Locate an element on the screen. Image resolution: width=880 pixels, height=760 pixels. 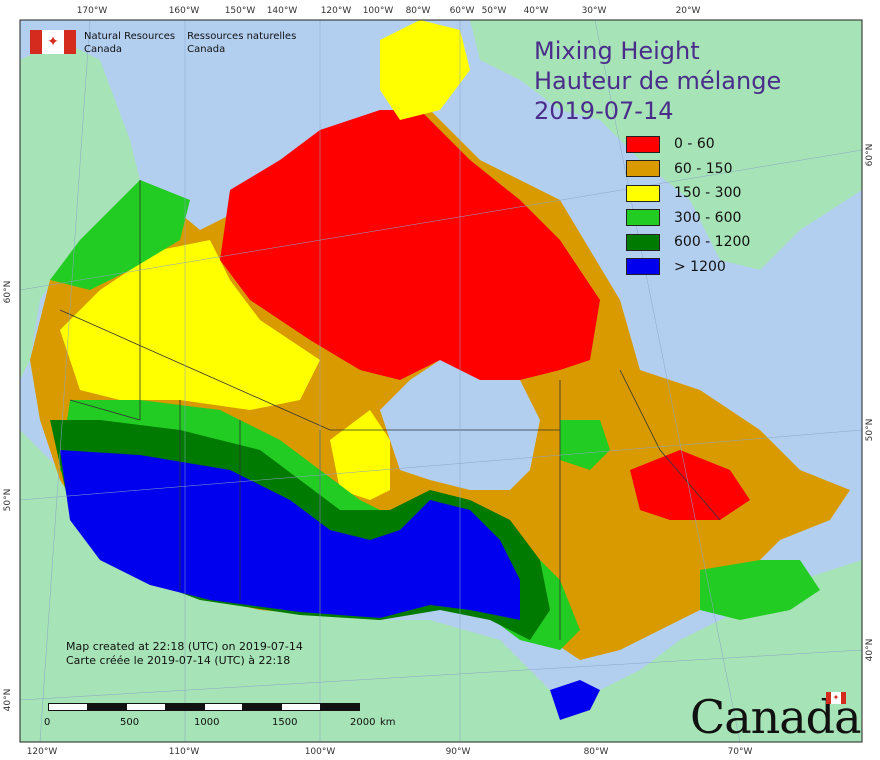
legend-item: 150 - 300 is located at coordinates (688, 193).